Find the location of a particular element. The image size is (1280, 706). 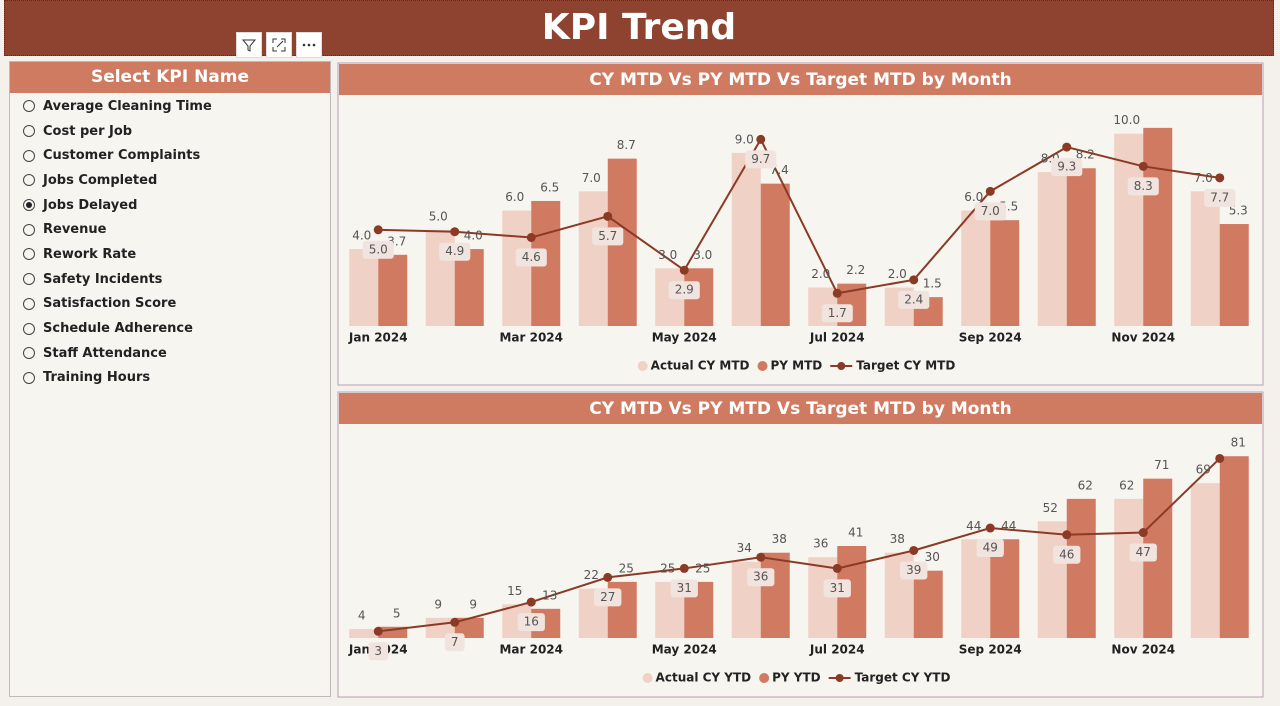

slicer-item: Rework Rate is located at coordinates (170, 254).